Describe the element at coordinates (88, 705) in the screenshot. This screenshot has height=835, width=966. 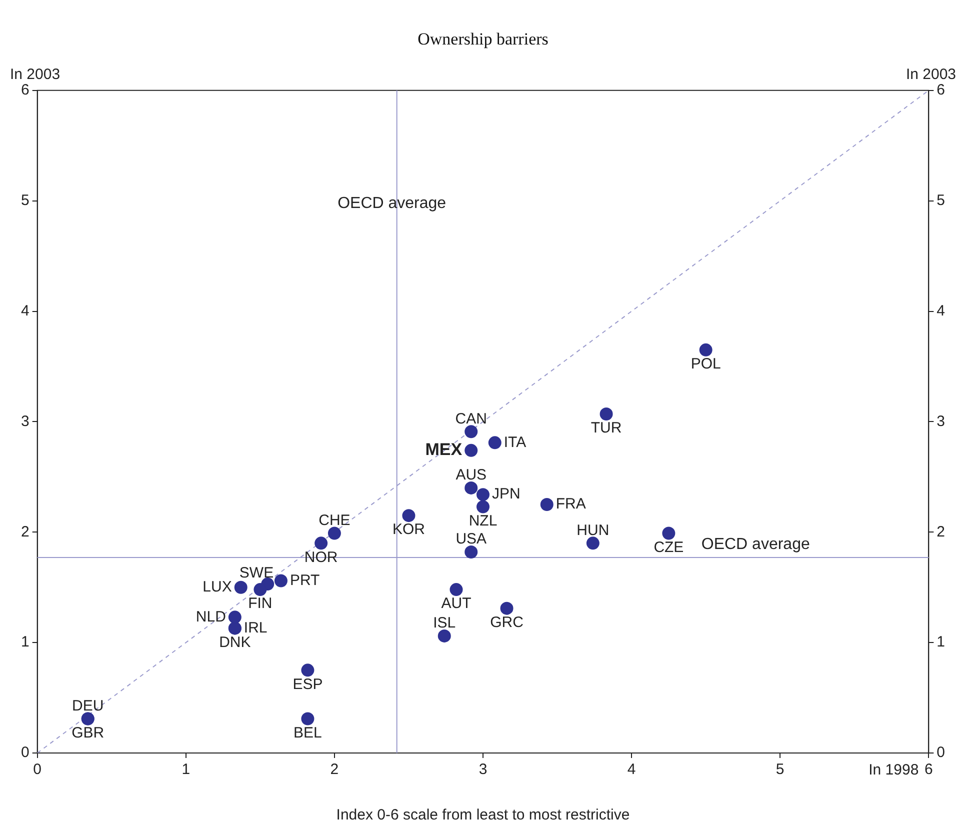
I see `series-label: DEU` at that location.